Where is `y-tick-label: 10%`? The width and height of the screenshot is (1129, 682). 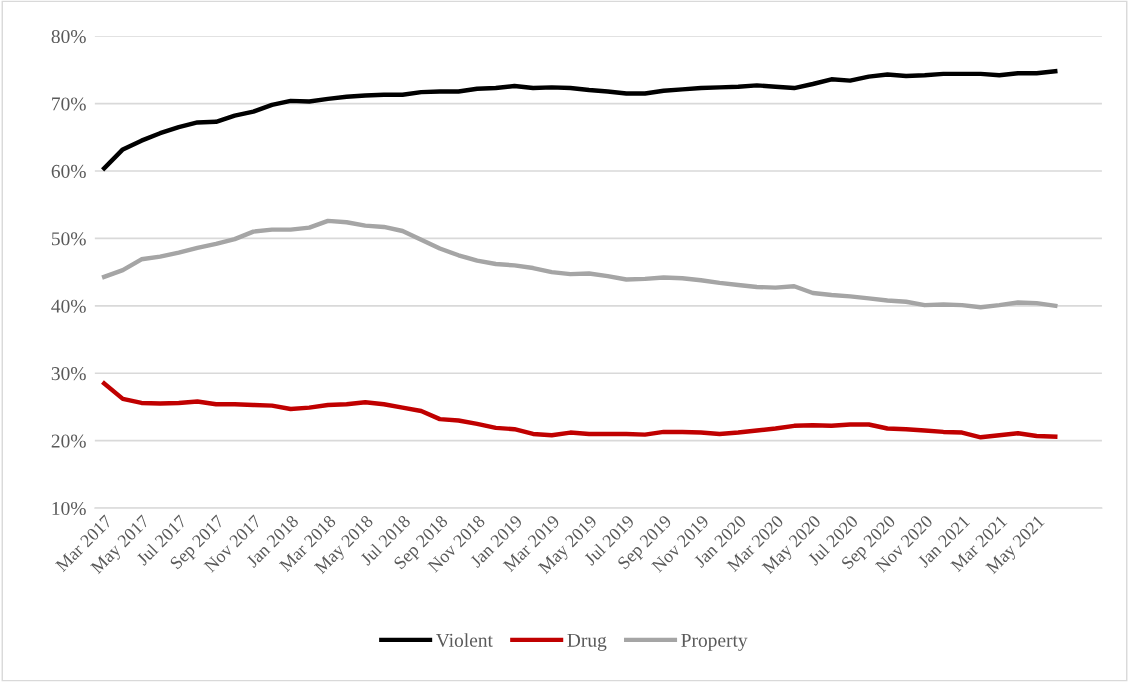
y-tick-label: 10% is located at coordinates (69, 508).